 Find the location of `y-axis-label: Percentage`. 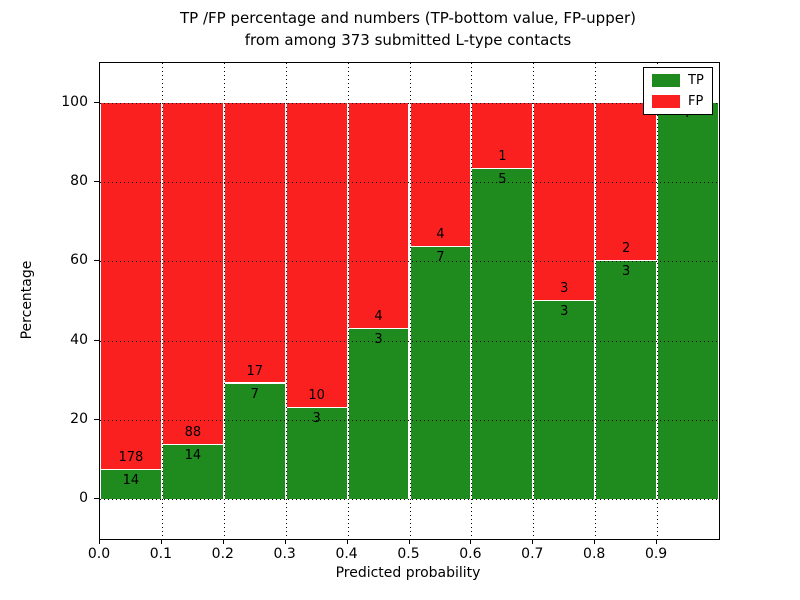

y-axis-label: Percentage is located at coordinates (27, 300).